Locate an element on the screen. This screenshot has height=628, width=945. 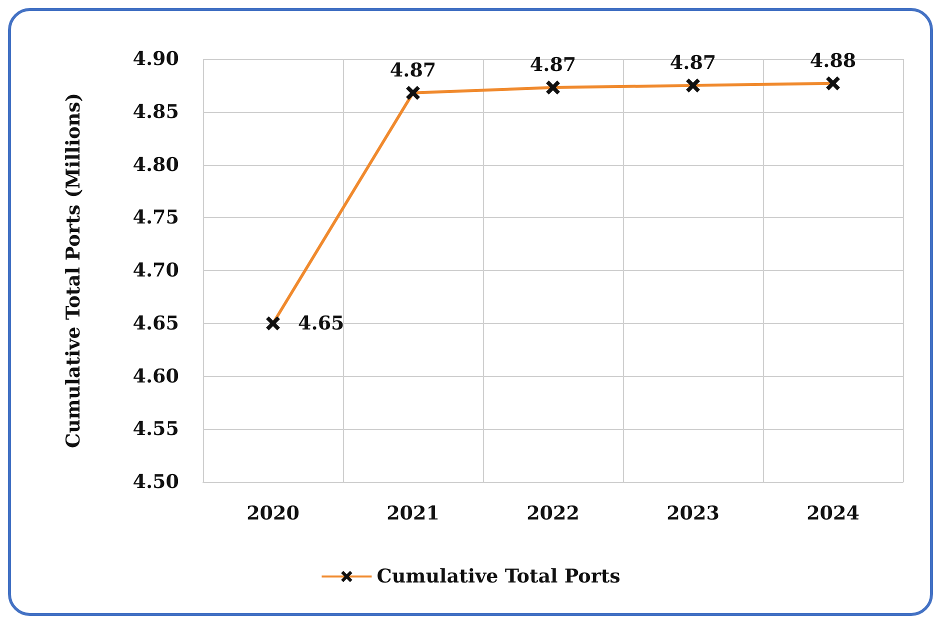
y-axis-title: Cumulative Total Ports (Millions) is located at coordinates (73, 270).